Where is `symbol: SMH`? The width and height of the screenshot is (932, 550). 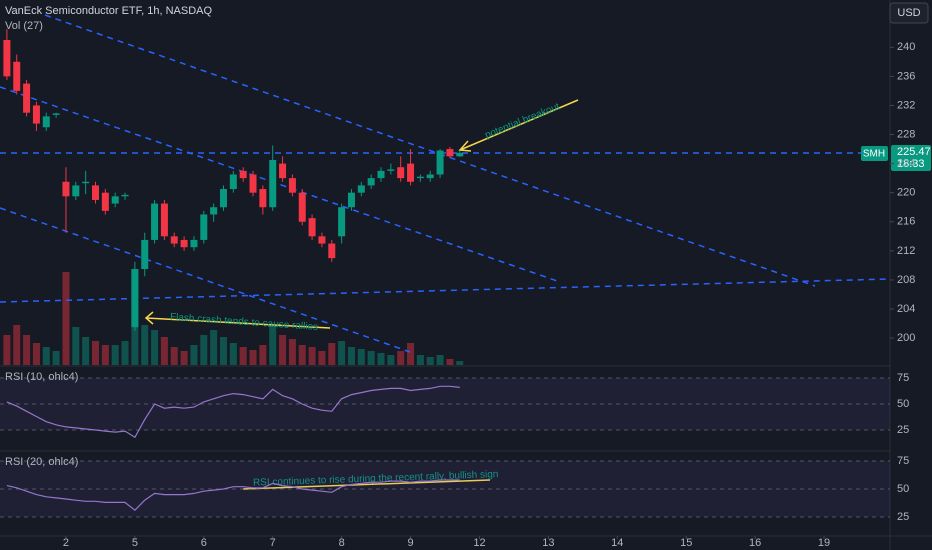
symbol: SMH is located at coordinates (874, 154).